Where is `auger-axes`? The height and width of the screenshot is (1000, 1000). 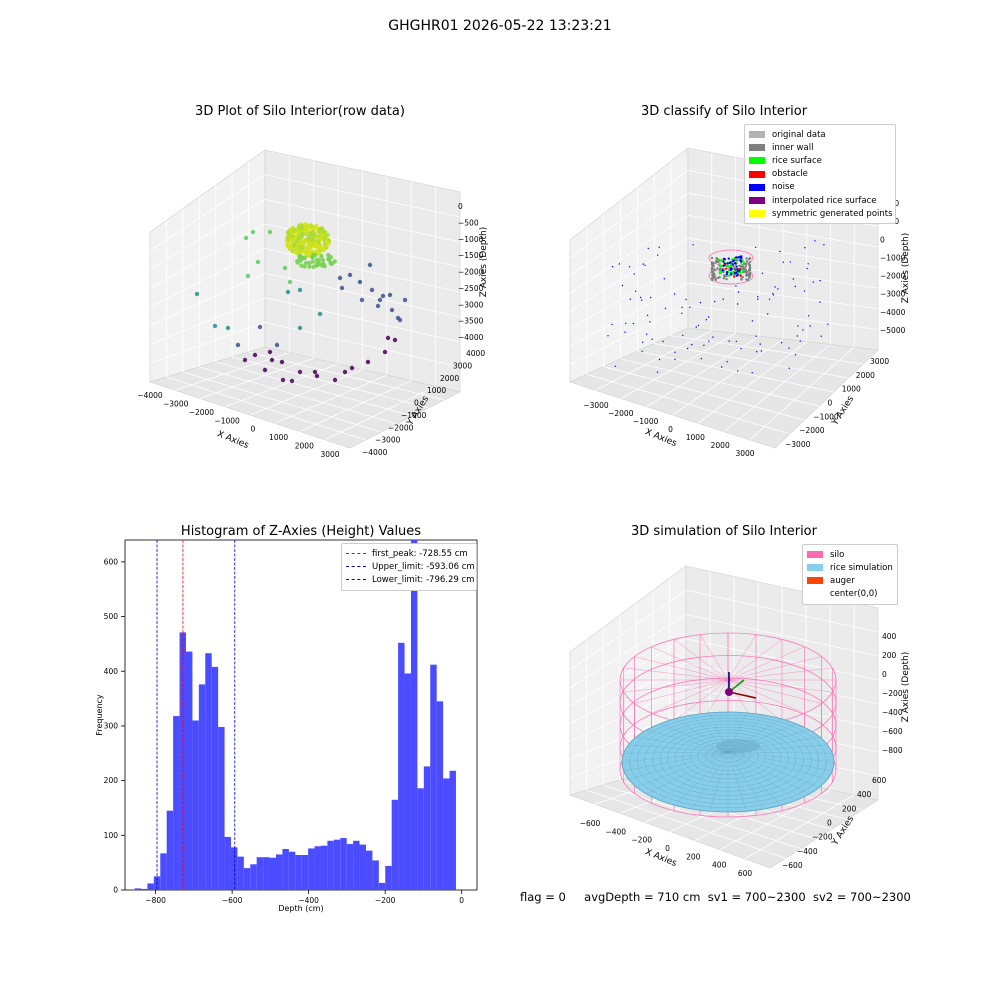 auger-axes is located at coordinates (741, 685).